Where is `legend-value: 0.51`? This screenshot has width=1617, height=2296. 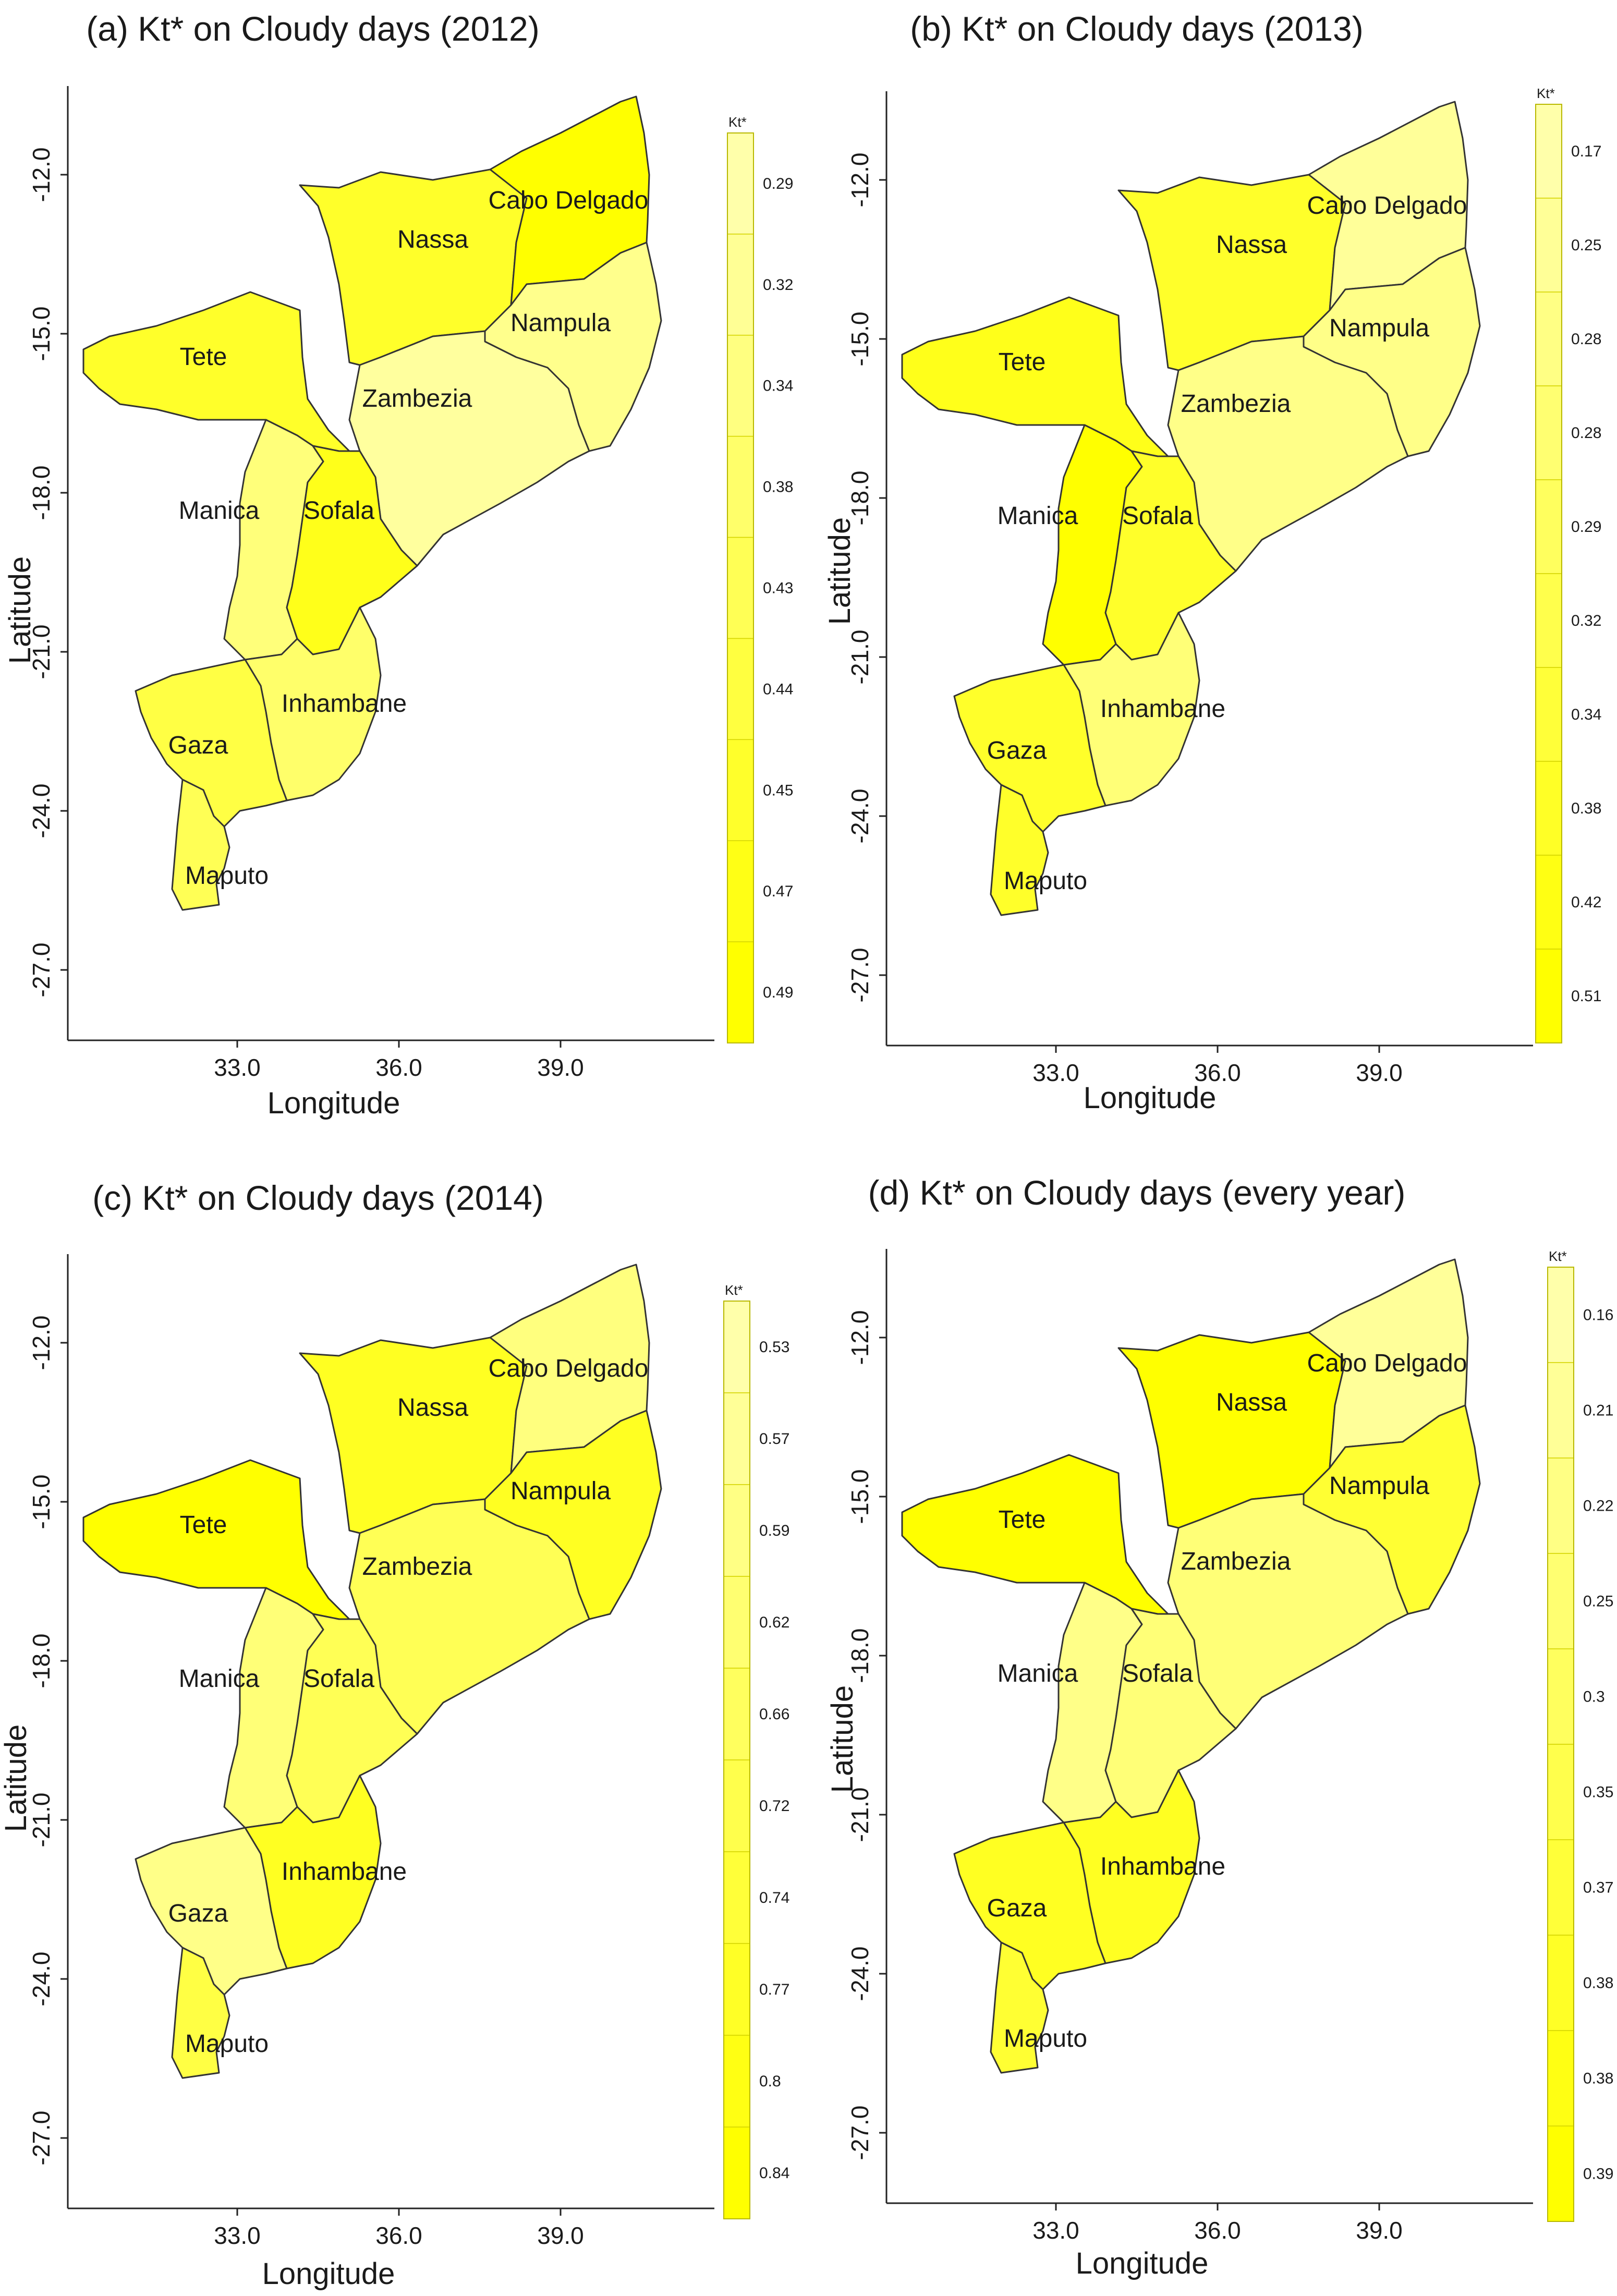 legend-value: 0.51 is located at coordinates (1586, 996).